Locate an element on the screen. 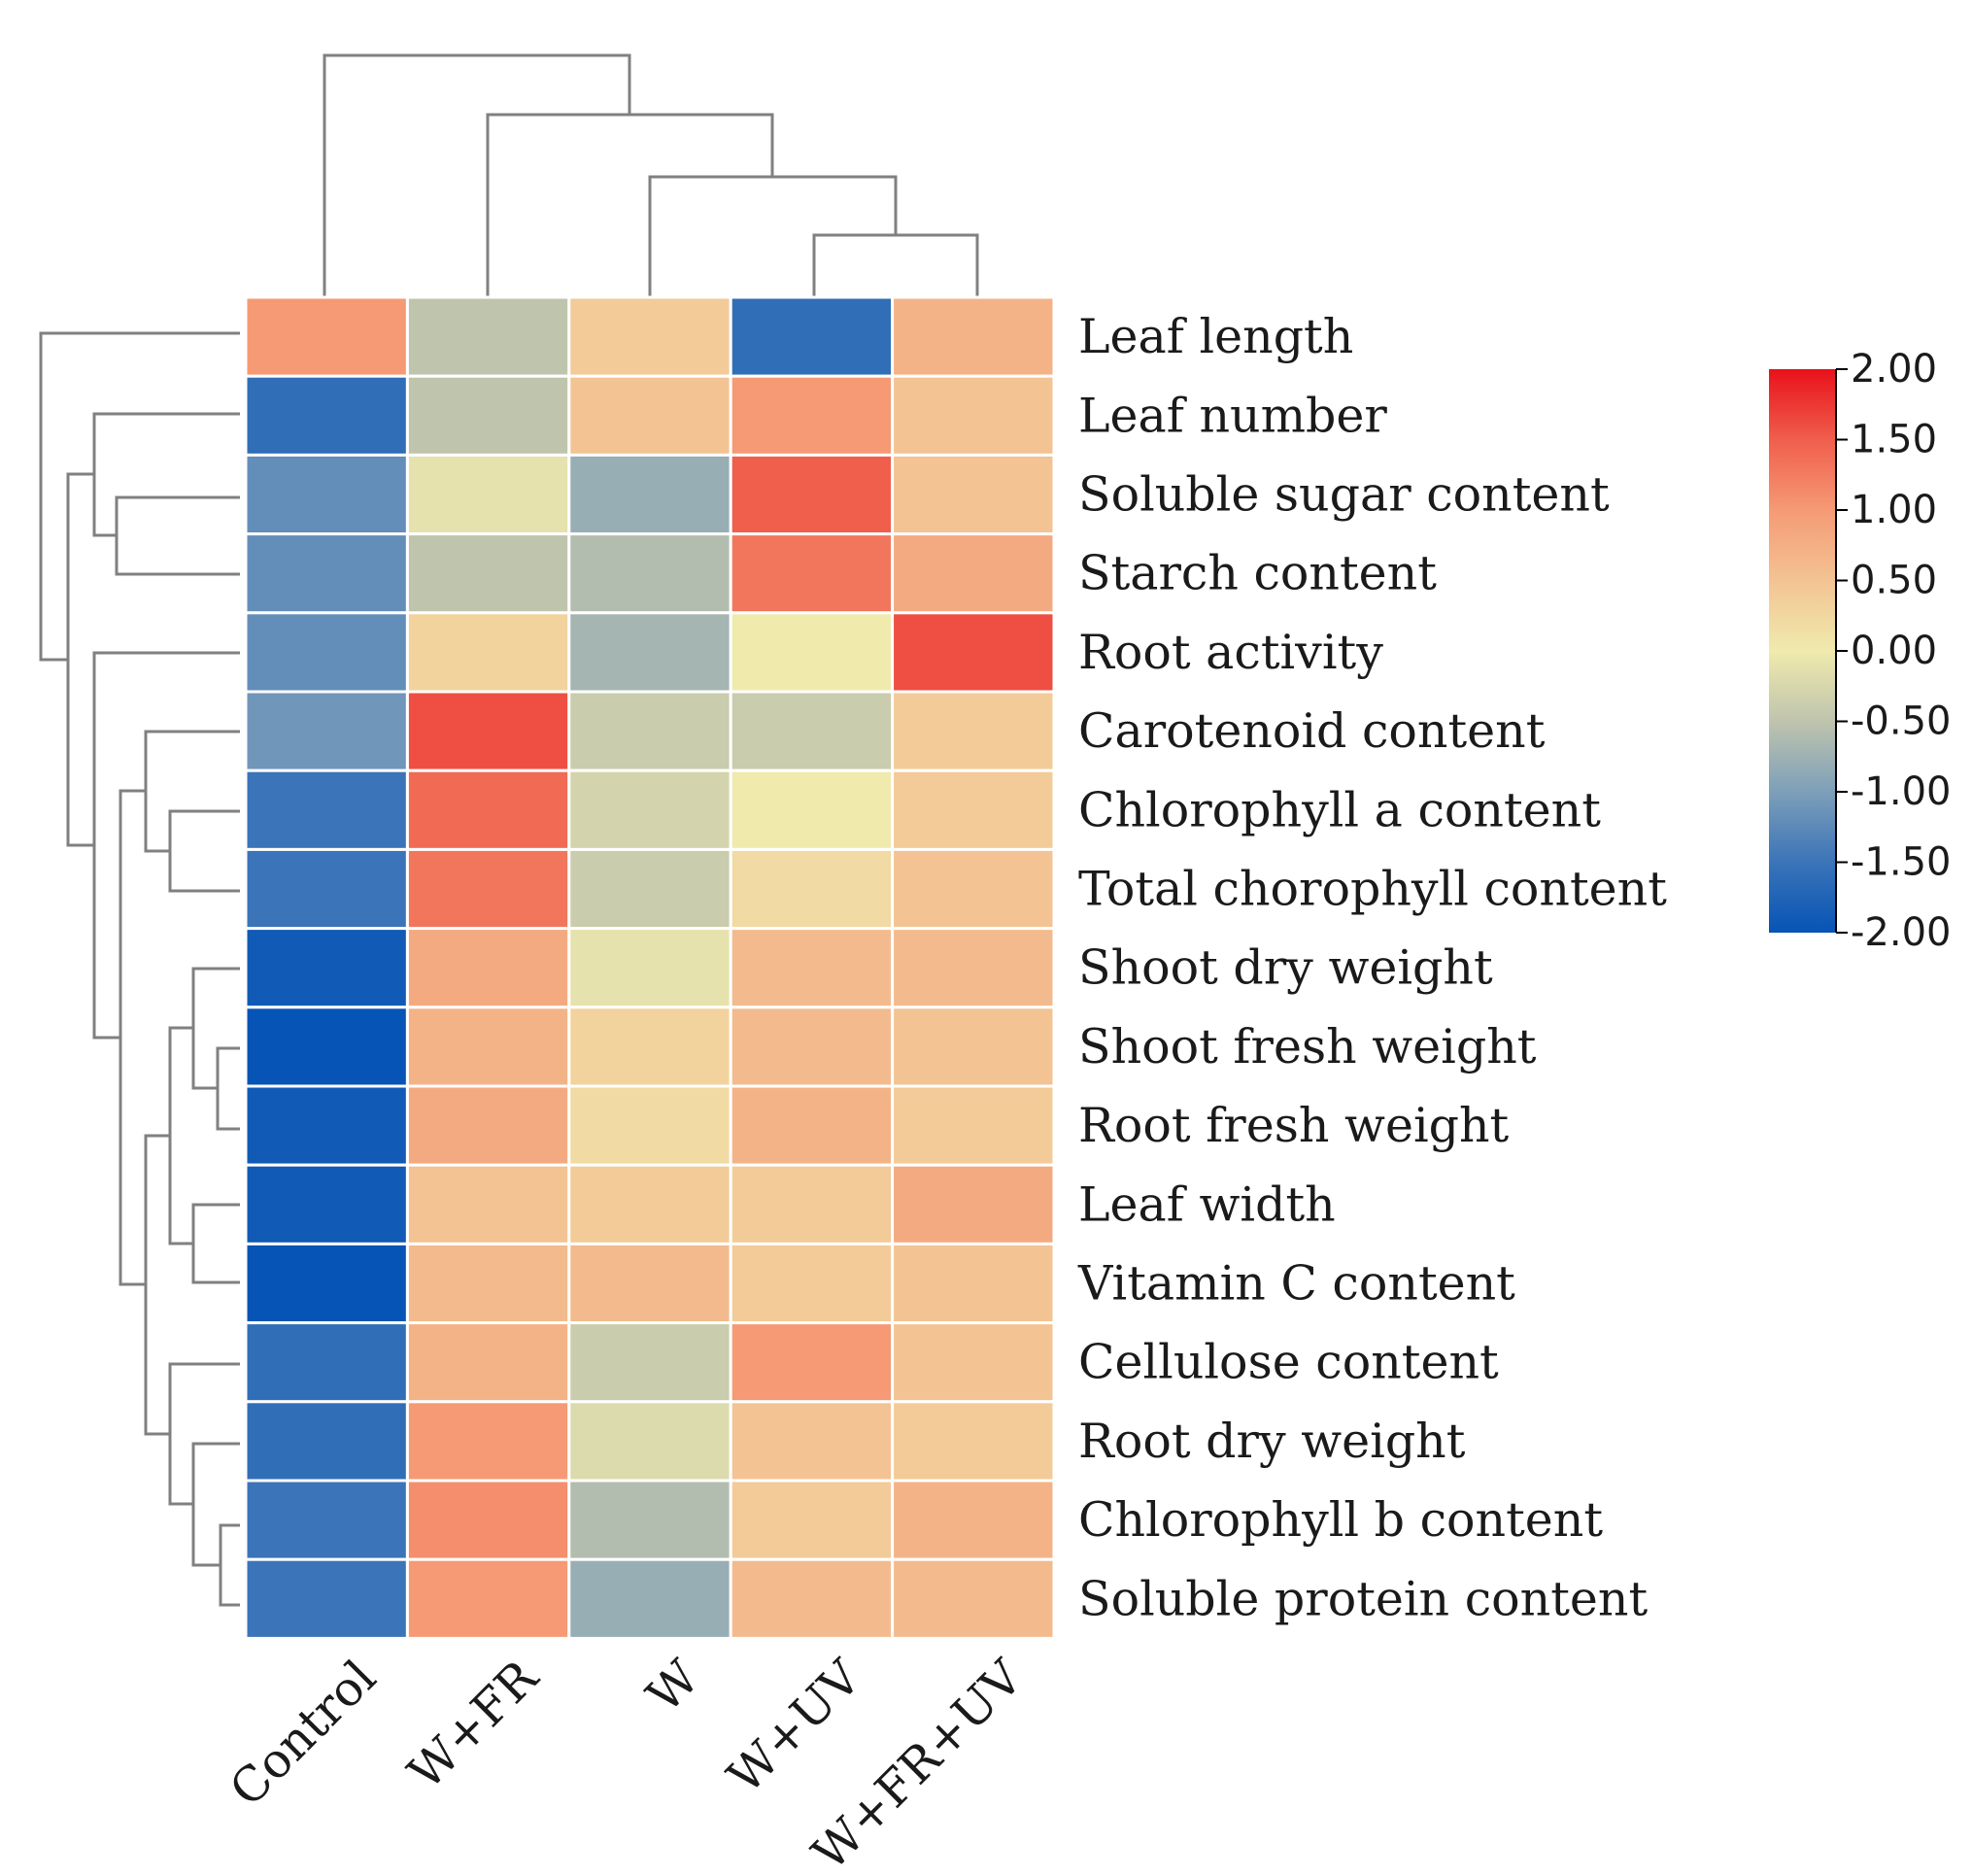 The image size is (1972, 1876). row-dendro-link-leafwidth-vitc is located at coordinates (215, 1243).